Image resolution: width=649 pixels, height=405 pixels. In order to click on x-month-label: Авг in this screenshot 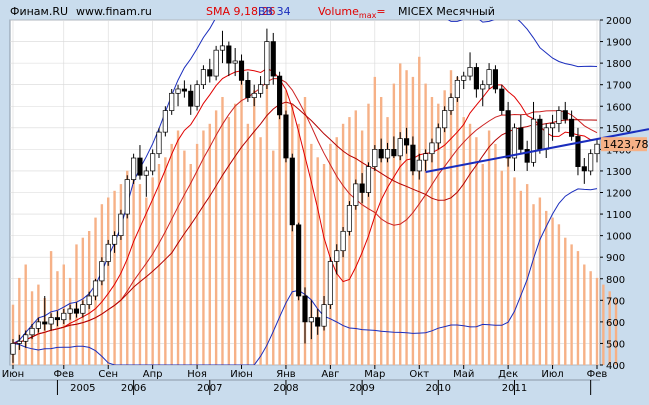, I will do `click(330, 374)`.